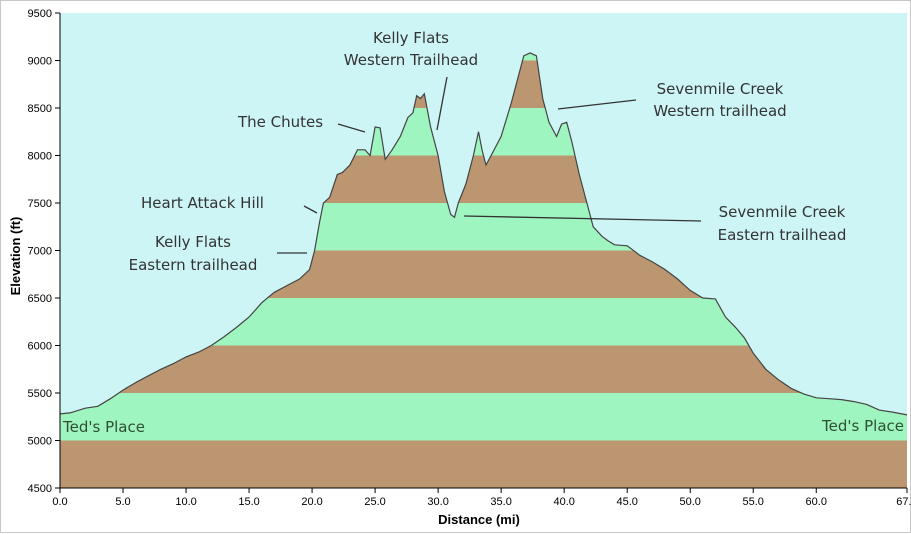 This screenshot has height=534, width=911. Describe the element at coordinates (719, 100) in the screenshot. I see `annotation-label: Sevenmile Creek Western trailhead` at that location.